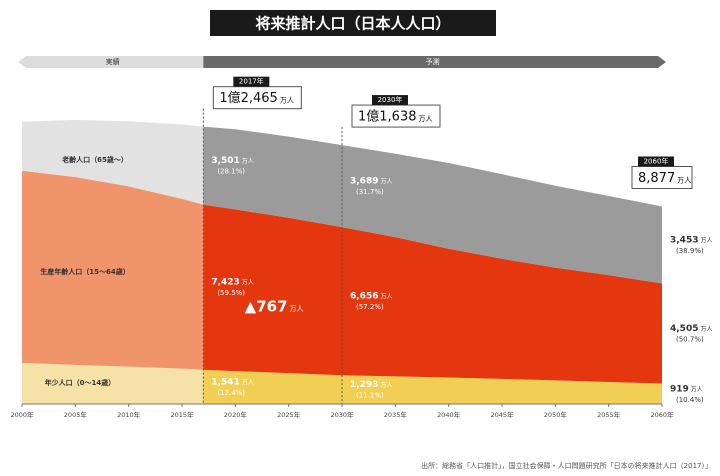  Describe the element at coordinates (370, 307) in the screenshot. I see `share-label: (57.2%)` at that location.